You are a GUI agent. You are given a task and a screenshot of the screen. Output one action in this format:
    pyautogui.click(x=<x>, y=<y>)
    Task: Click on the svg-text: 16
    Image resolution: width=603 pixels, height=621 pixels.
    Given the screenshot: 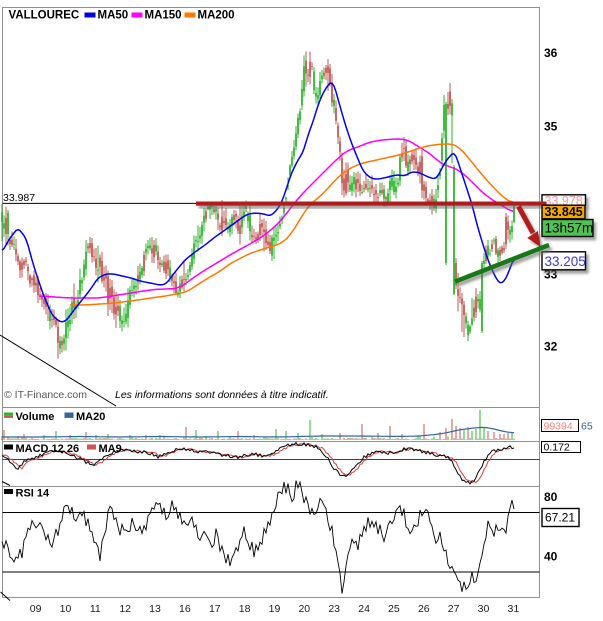 What is the action you would take?
    pyautogui.click(x=185, y=609)
    